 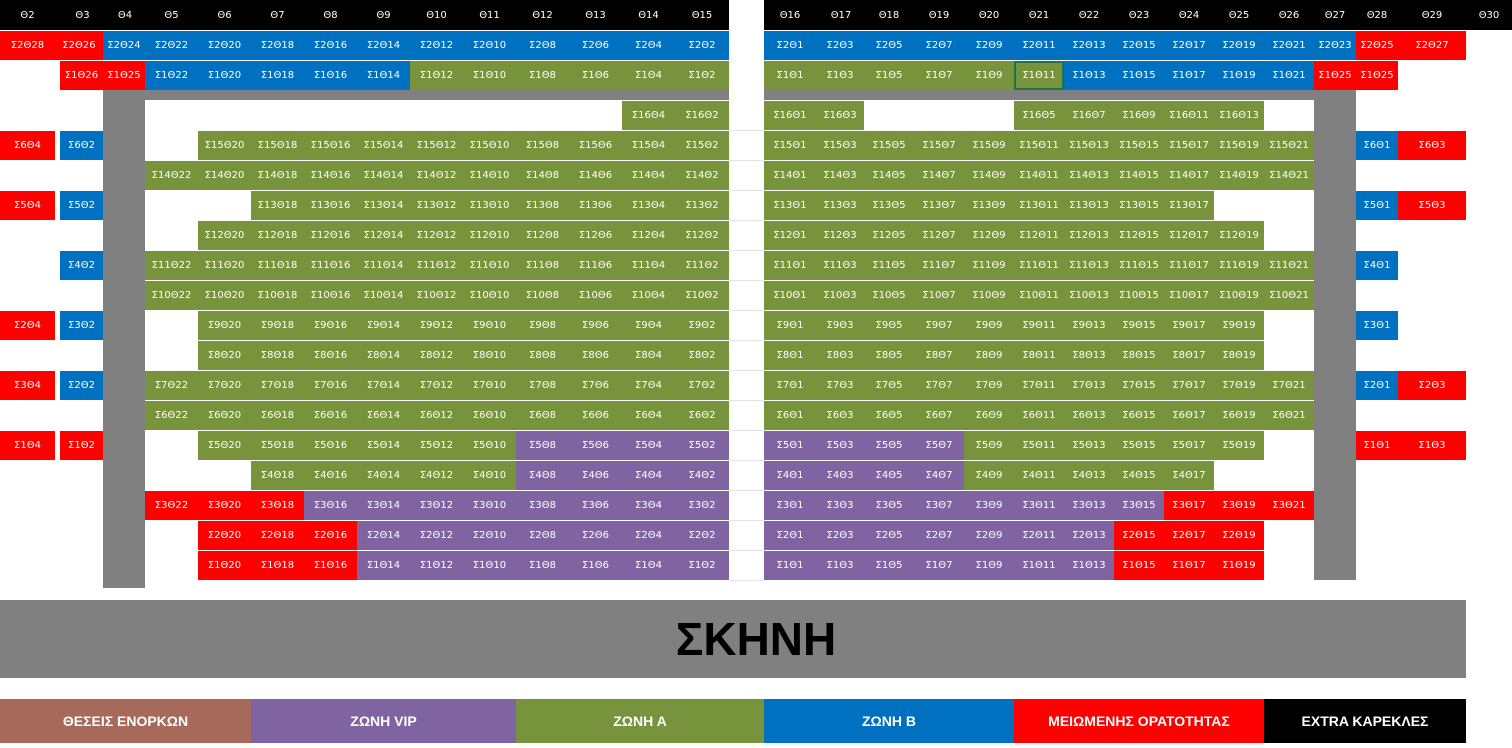 What do you see at coordinates (989, 535) in the screenshot?
I see `seat: Σ2Θ9` at bounding box center [989, 535].